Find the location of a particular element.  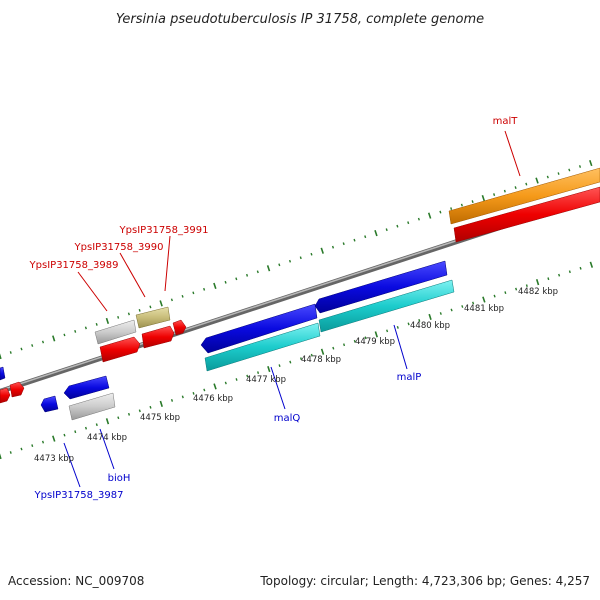

label-malT: malT is located at coordinates (506, 121).